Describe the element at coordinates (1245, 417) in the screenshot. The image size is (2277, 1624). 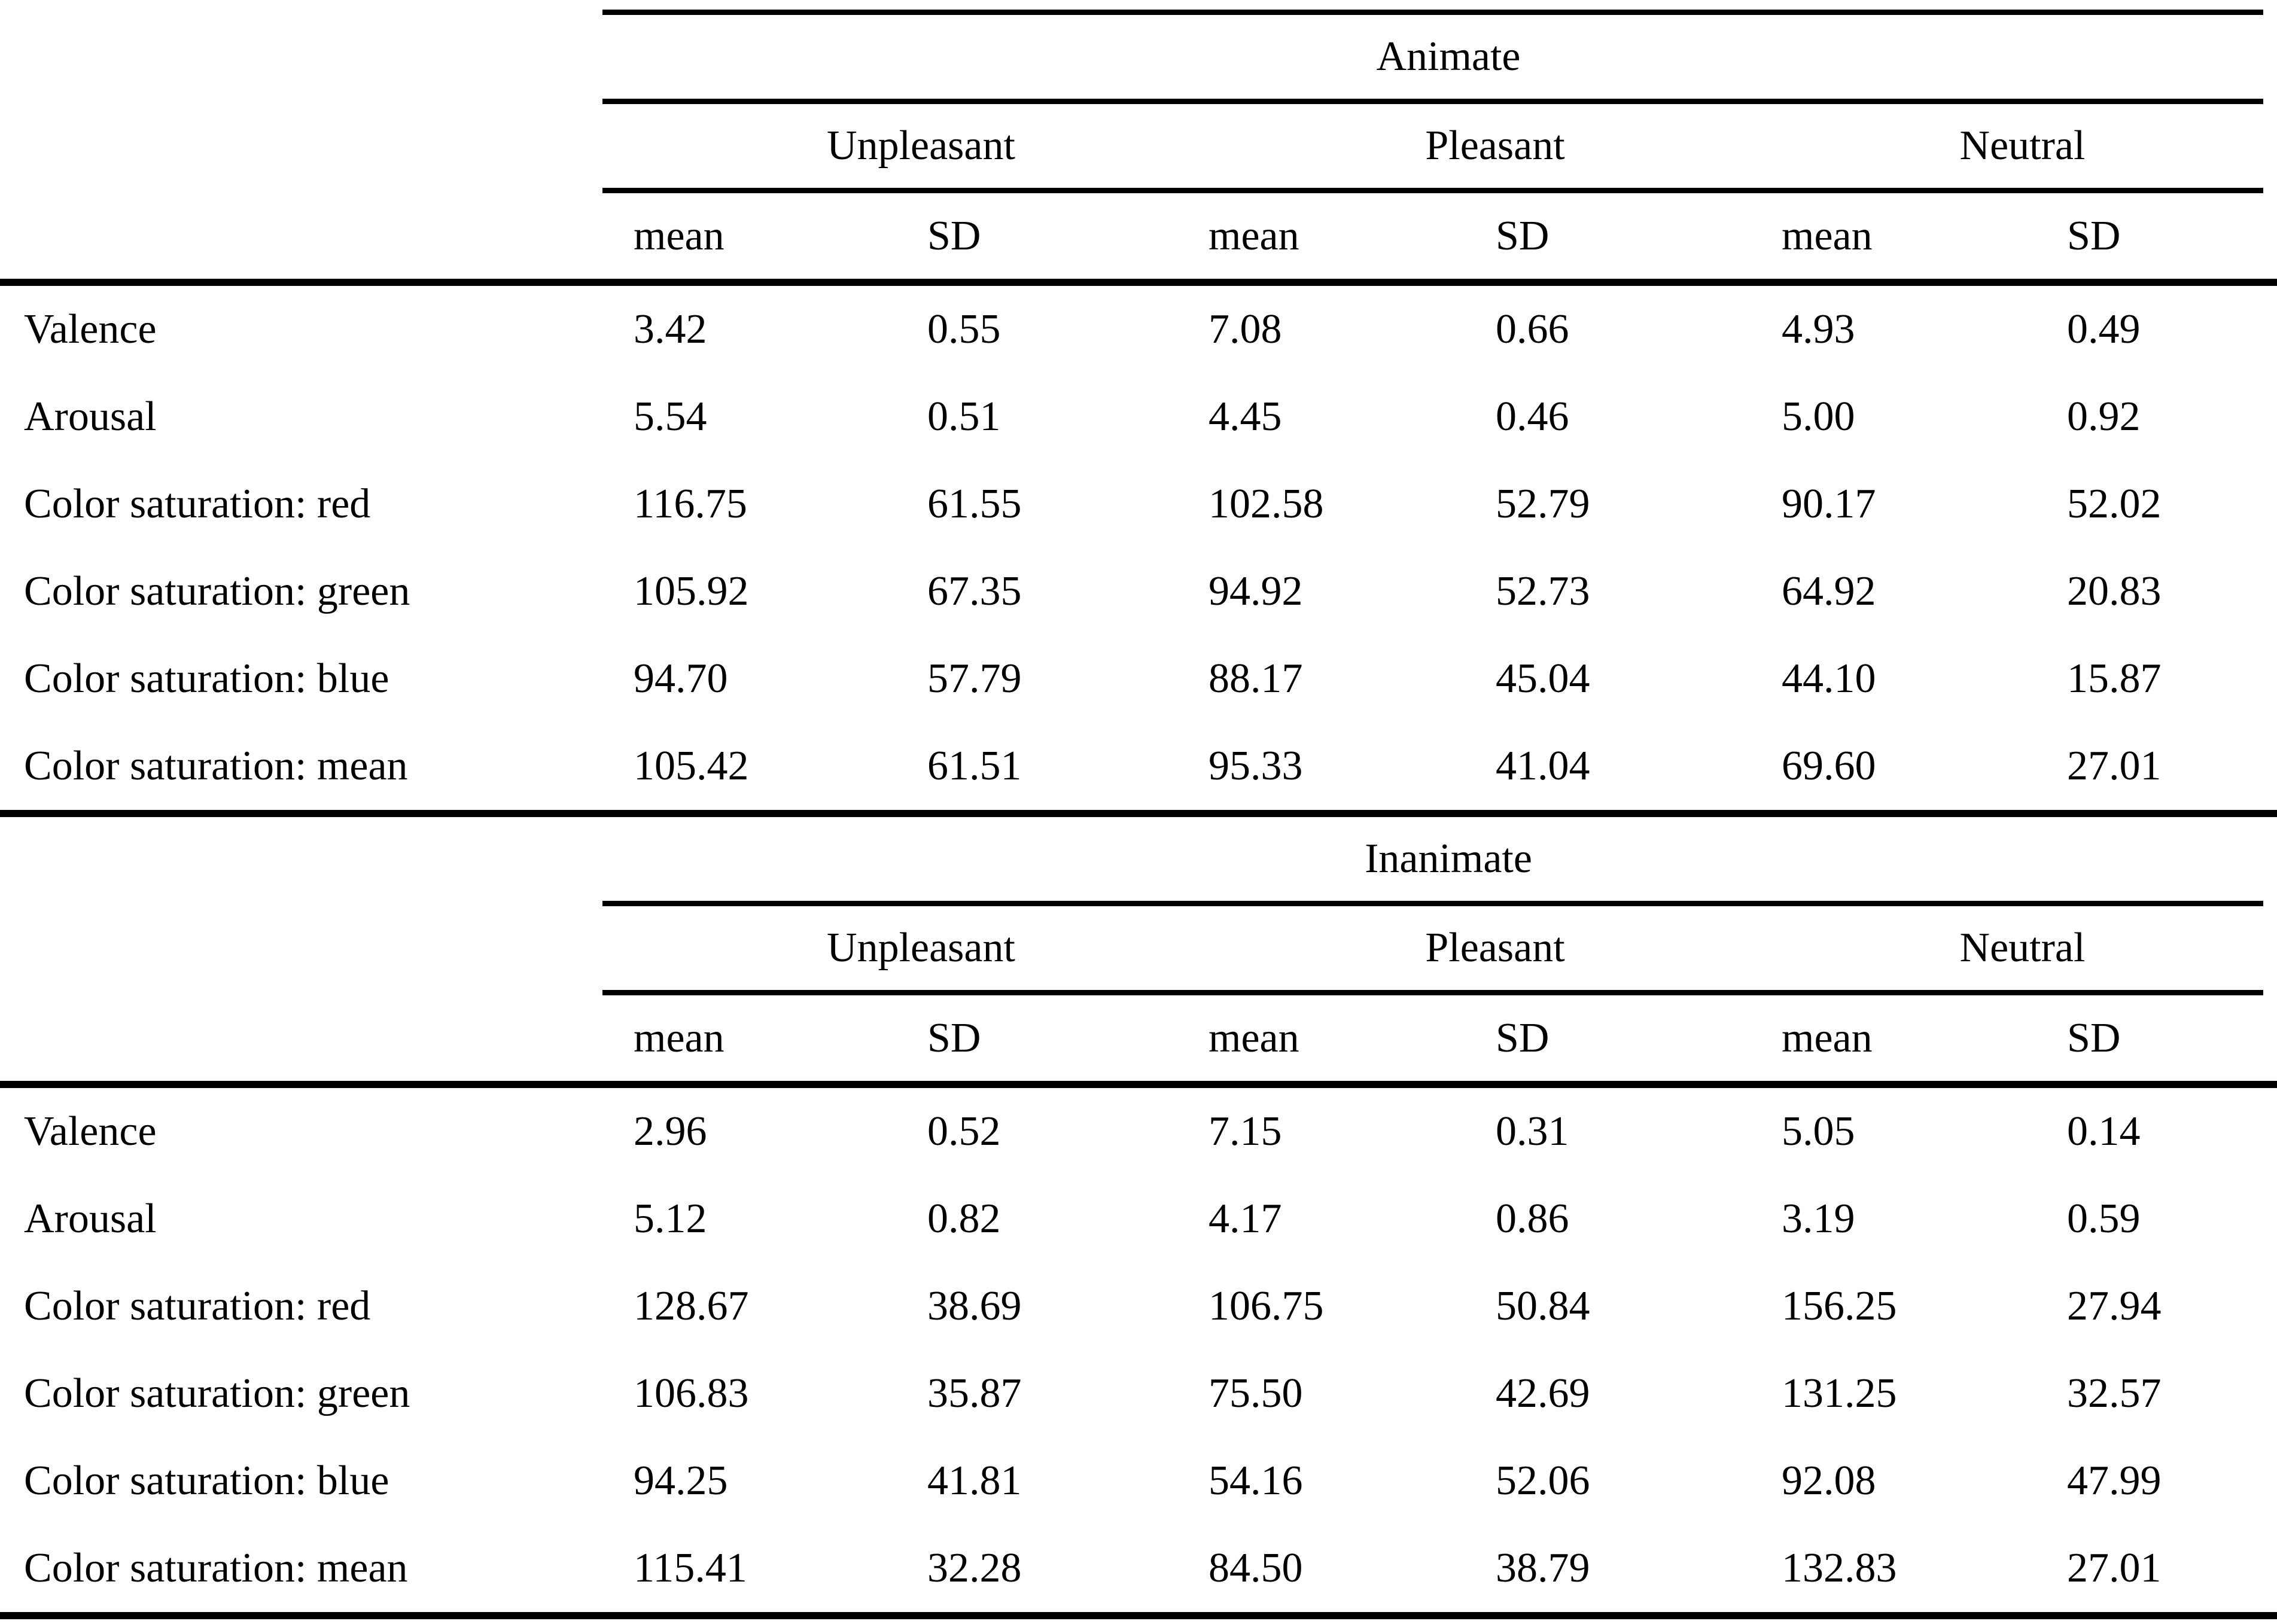
I see `table-cell: 4.45` at that location.